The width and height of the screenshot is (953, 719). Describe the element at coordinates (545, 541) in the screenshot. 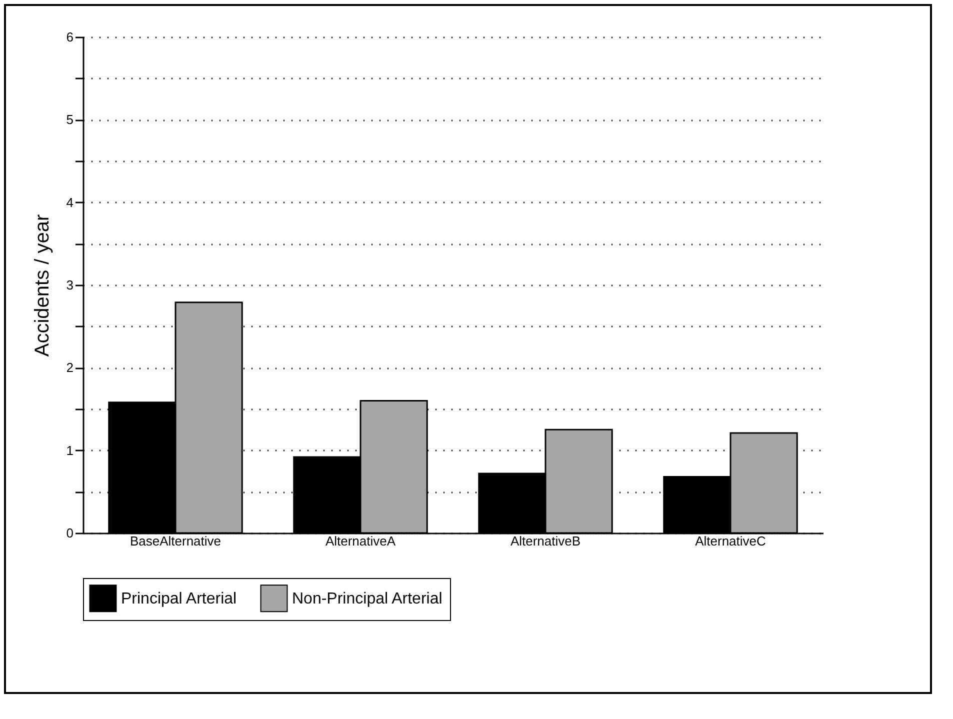

I see `x-tick-label: AlternativeB` at that location.